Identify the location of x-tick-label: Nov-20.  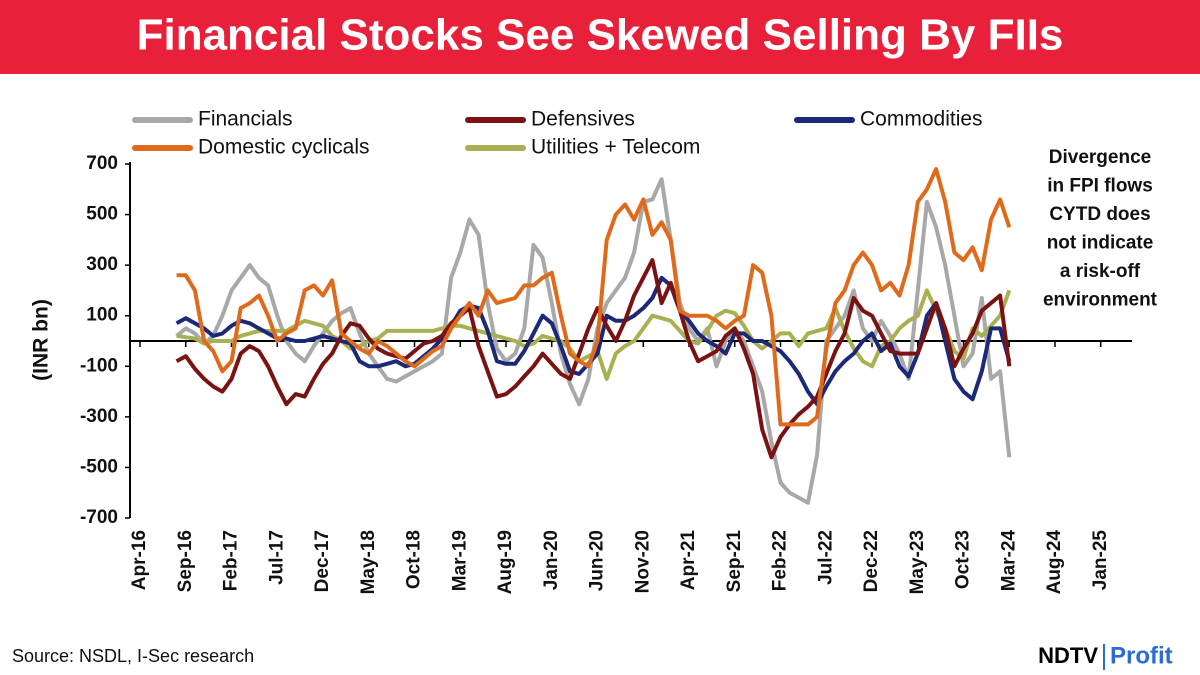
(642, 561).